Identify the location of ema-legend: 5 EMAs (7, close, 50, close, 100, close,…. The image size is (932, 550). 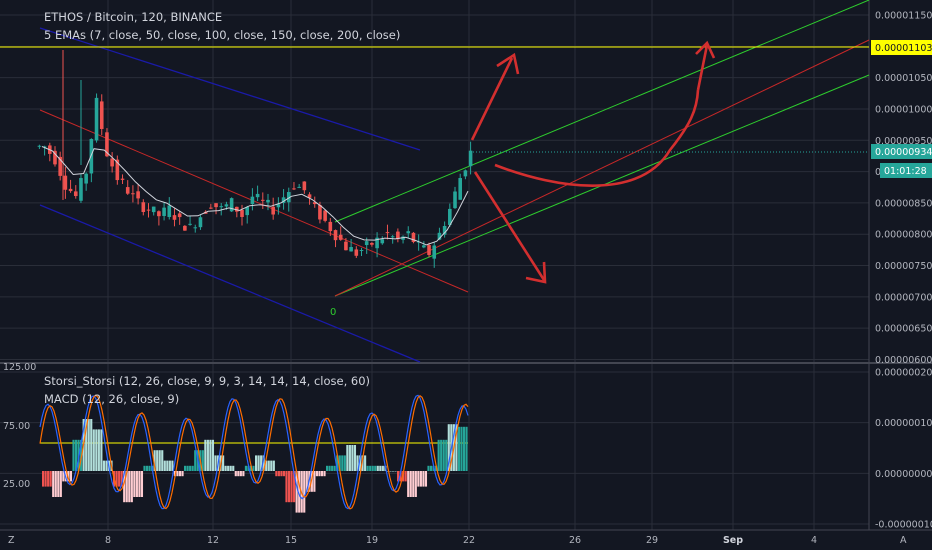
(222, 35).